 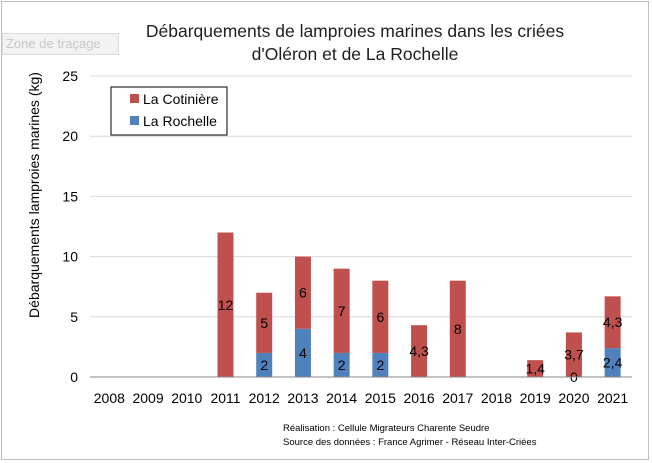 I want to click on data-label-la-cotiniere-2021: 4,3, so click(x=613, y=322).